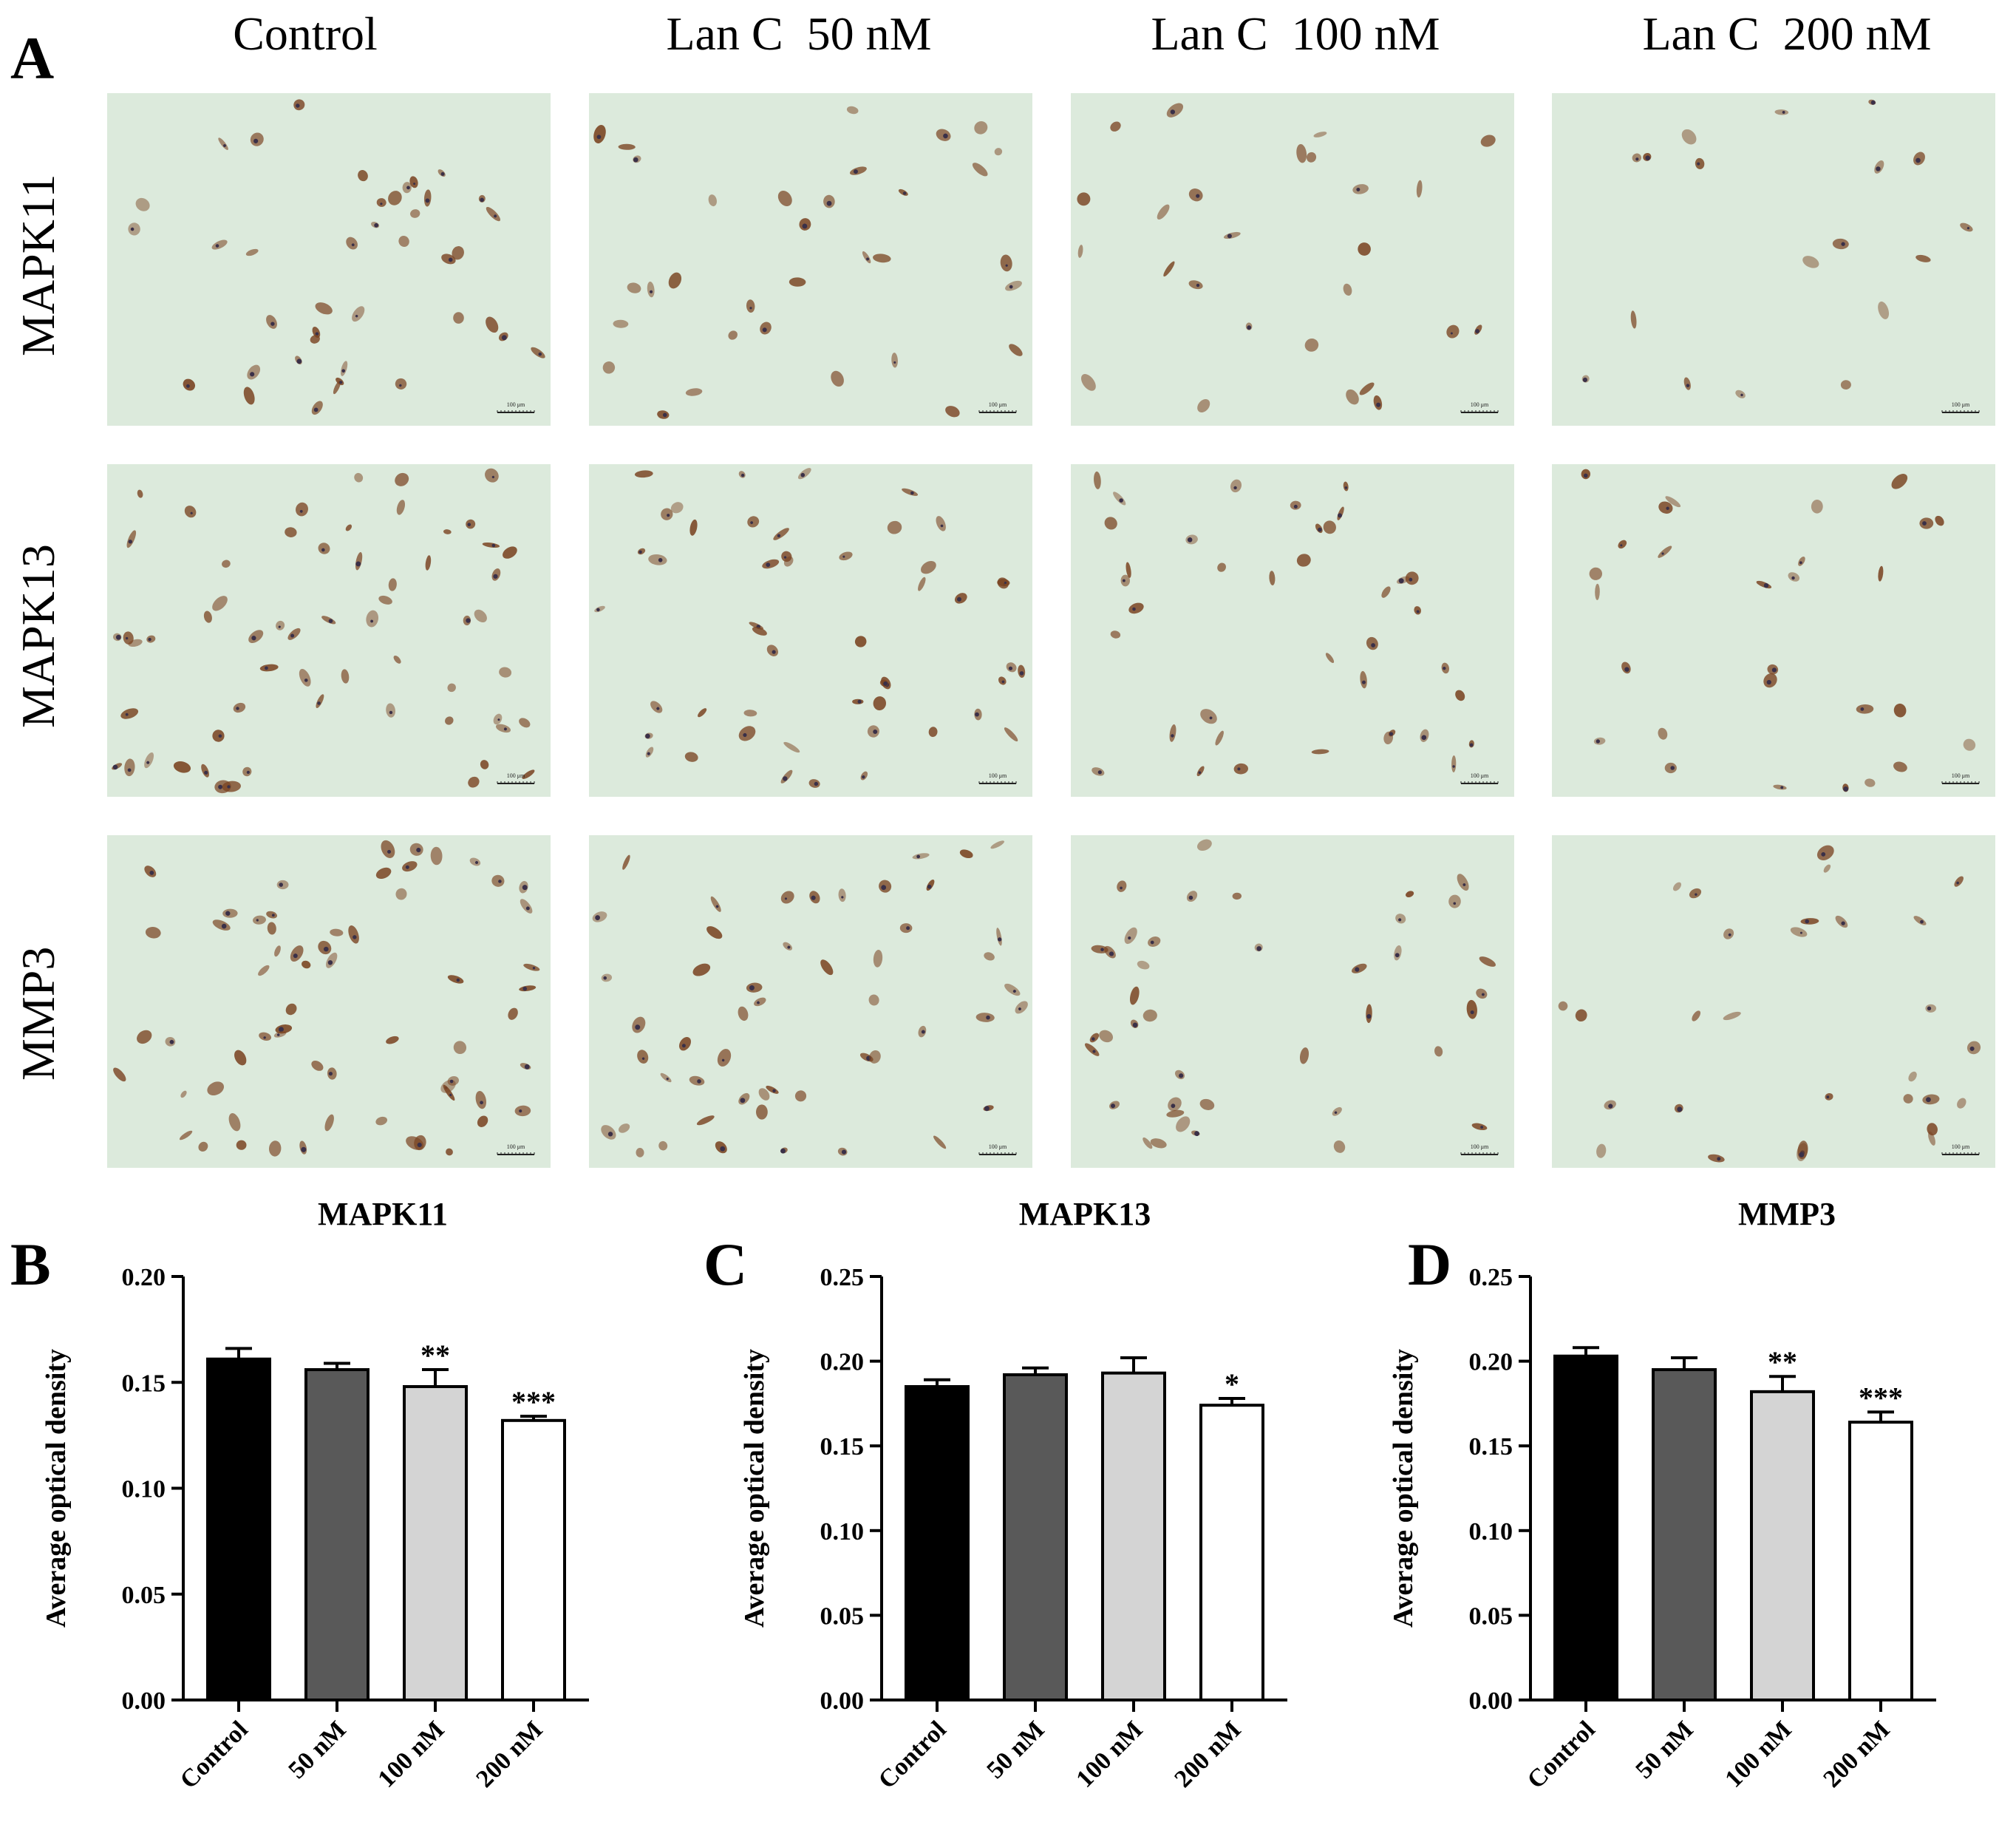 The height and width of the screenshot is (1836, 2016). Describe the element at coordinates (1774, 1001) in the screenshot. I see `micrograph-mmp3-4: 100 μm` at that location.